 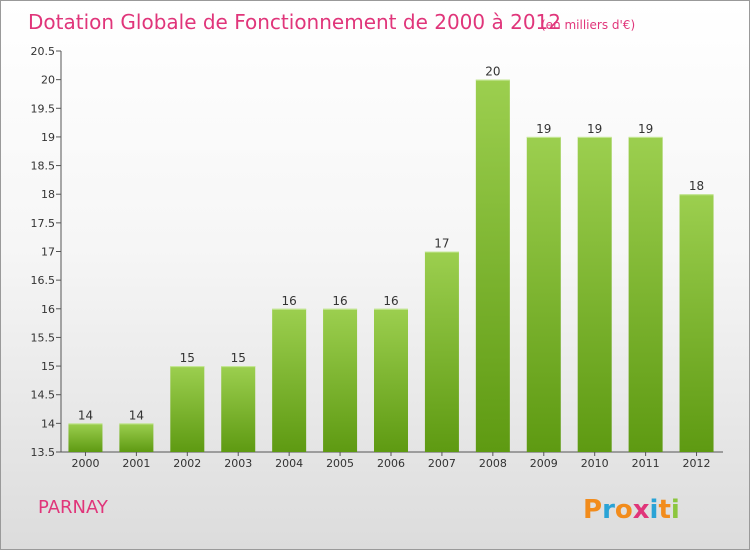 What do you see at coordinates (136, 437) in the screenshot?
I see `bar-2001` at bounding box center [136, 437].